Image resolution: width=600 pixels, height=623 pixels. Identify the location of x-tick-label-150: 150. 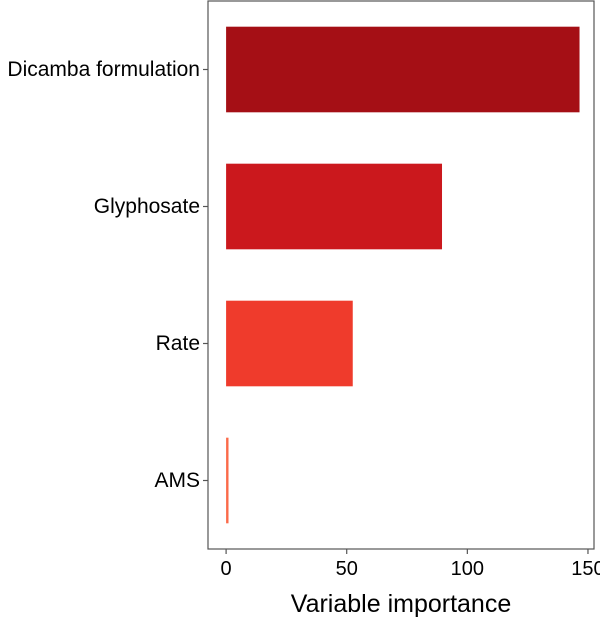
(585, 569).